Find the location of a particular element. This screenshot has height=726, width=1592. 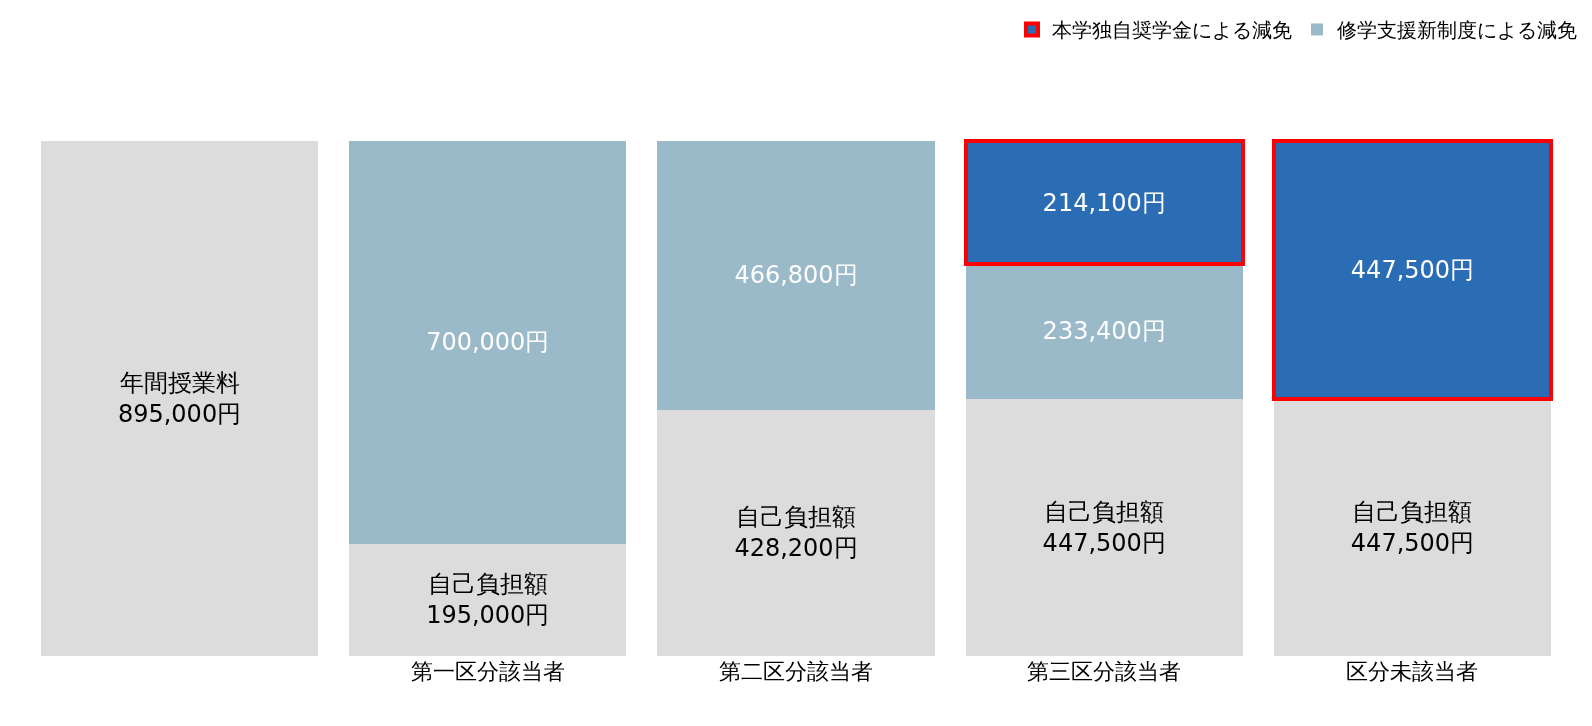

data-label: 年間授業料 895,000円 is located at coordinates (179, 398).